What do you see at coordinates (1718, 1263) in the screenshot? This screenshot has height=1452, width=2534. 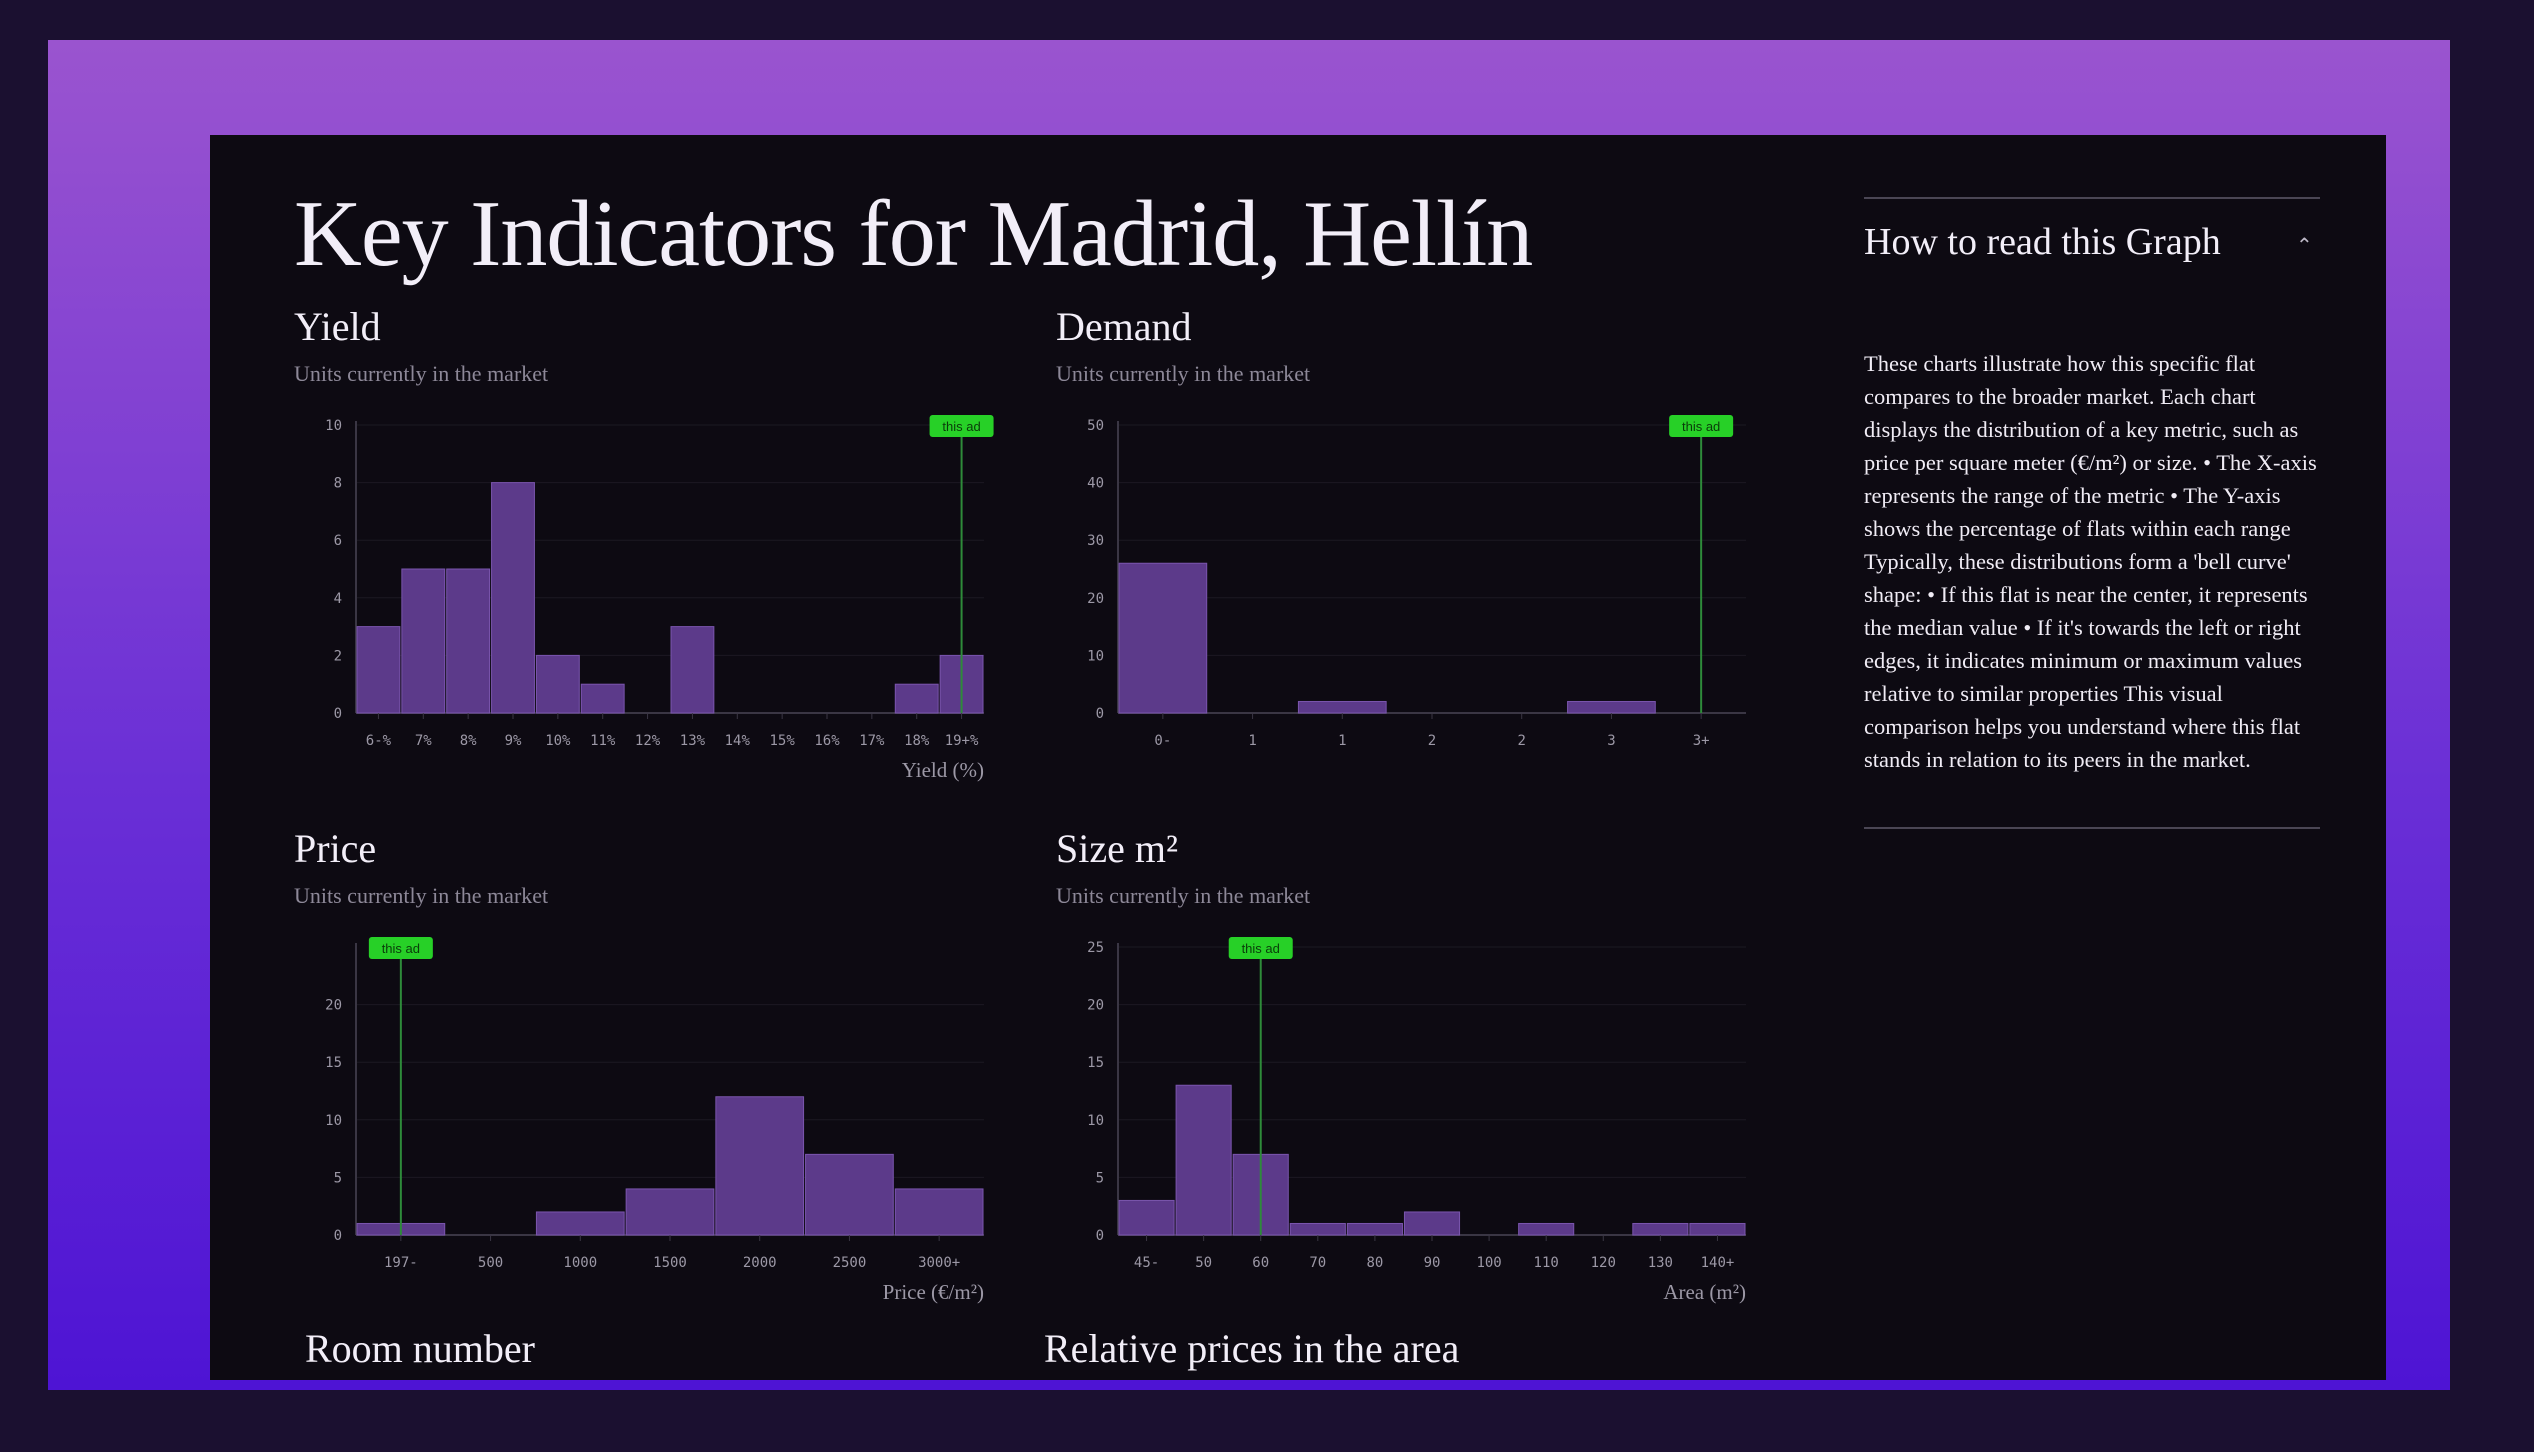 I see `x-tick-label: 140+` at bounding box center [1718, 1263].